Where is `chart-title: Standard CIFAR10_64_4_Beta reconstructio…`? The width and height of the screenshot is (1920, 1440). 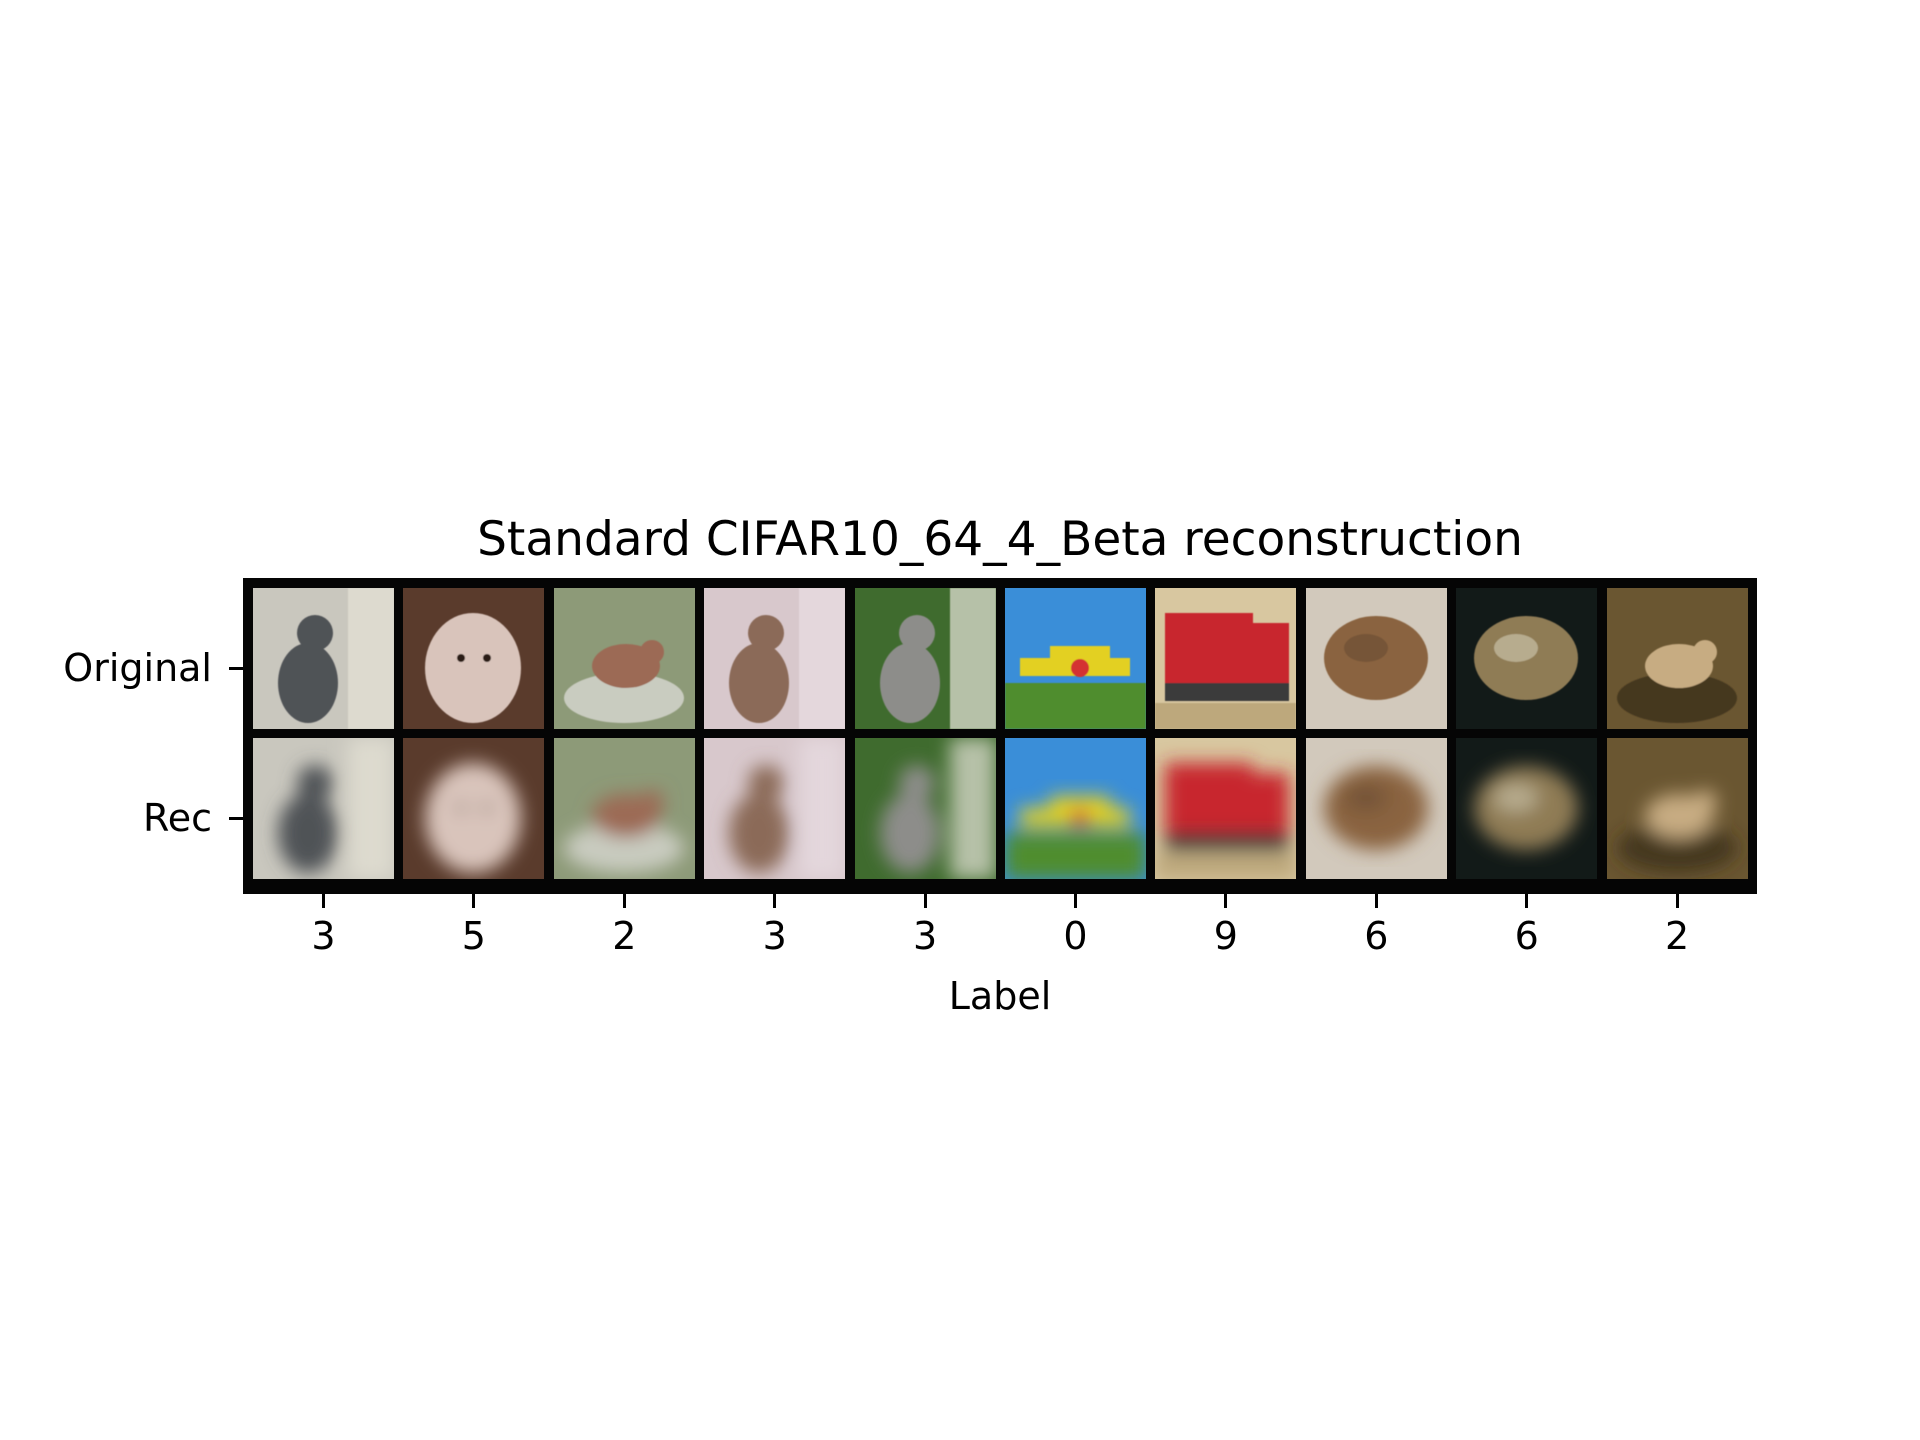 chart-title: Standard CIFAR10_64_4_Beta reconstructio… is located at coordinates (1000, 539).